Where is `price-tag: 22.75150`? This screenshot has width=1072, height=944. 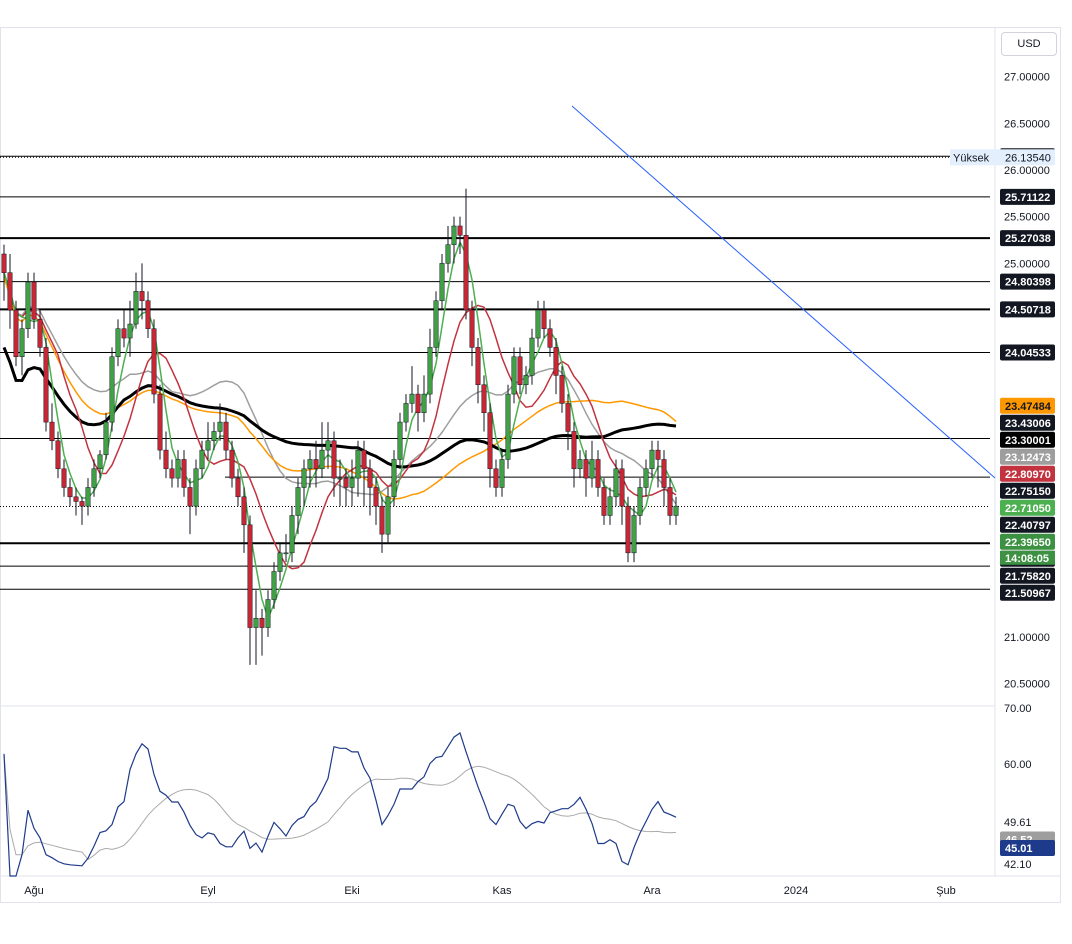 price-tag: 22.75150 is located at coordinates (1028, 492).